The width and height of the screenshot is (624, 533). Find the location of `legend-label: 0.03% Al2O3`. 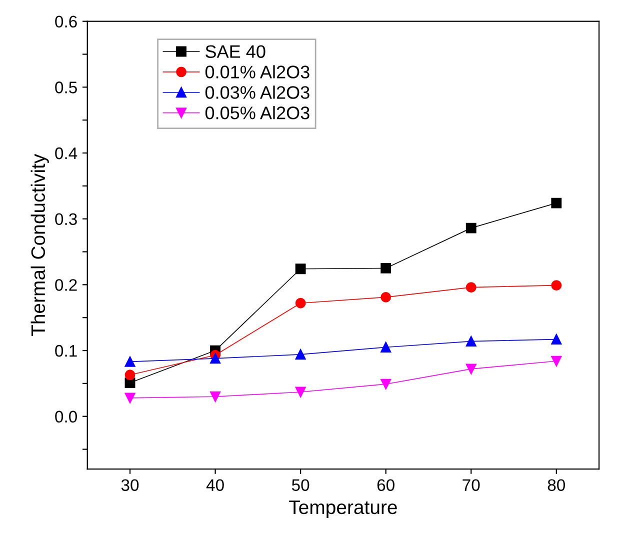

legend-label: 0.03% Al2O3 is located at coordinates (257, 92).